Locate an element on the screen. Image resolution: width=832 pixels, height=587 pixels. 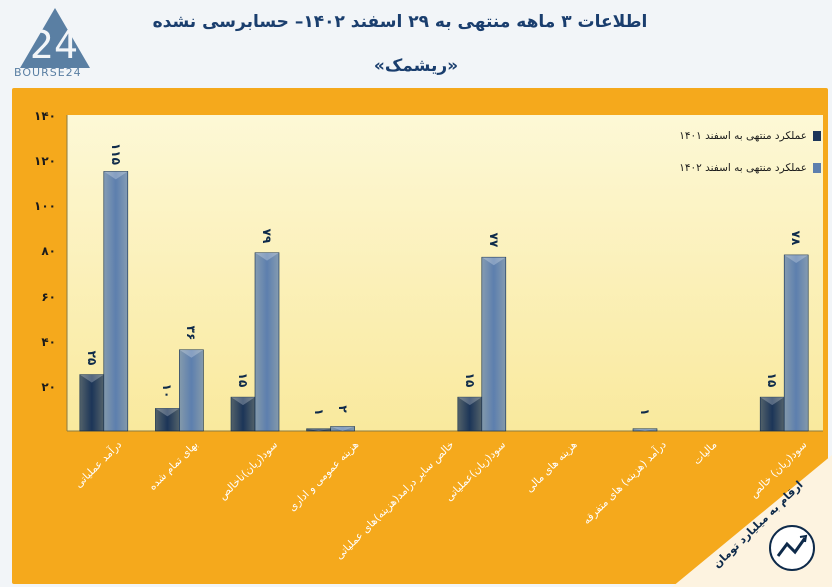
y-tick-label: ۸۰ is located at coordinates (48, 251).